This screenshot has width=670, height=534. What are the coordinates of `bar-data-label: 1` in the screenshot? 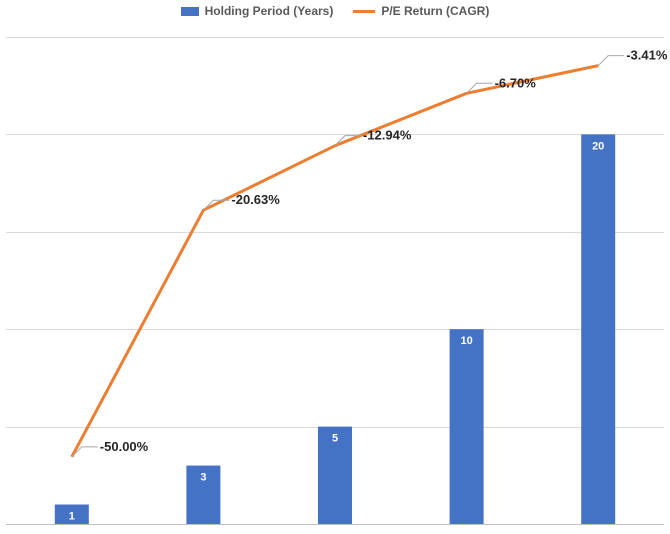 It's located at (72, 517).